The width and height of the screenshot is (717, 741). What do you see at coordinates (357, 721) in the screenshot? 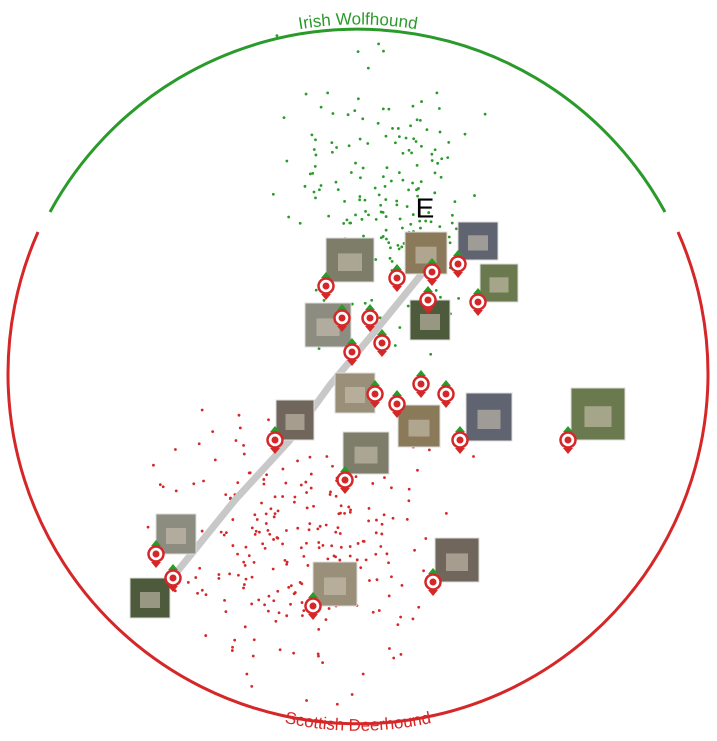
I see `class-label-bottom-text: Scottish Deerhound` at bounding box center [357, 721].